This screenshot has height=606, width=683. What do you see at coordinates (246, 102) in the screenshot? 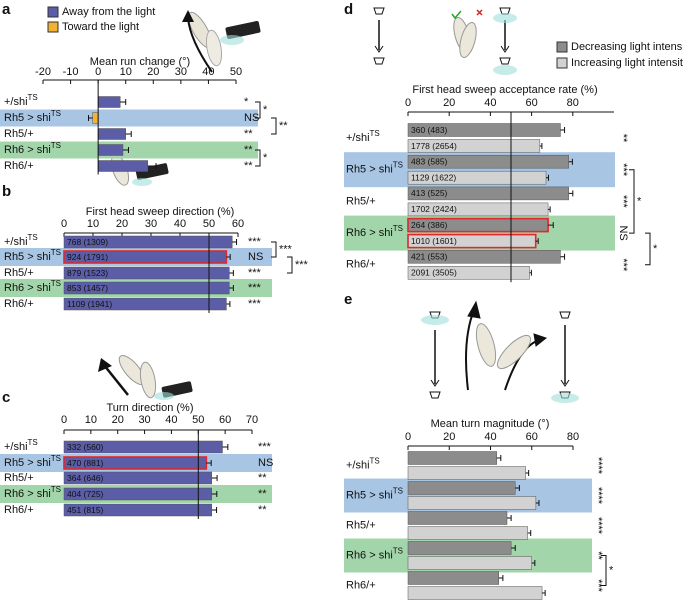
I see `significance: *` at bounding box center [246, 102].